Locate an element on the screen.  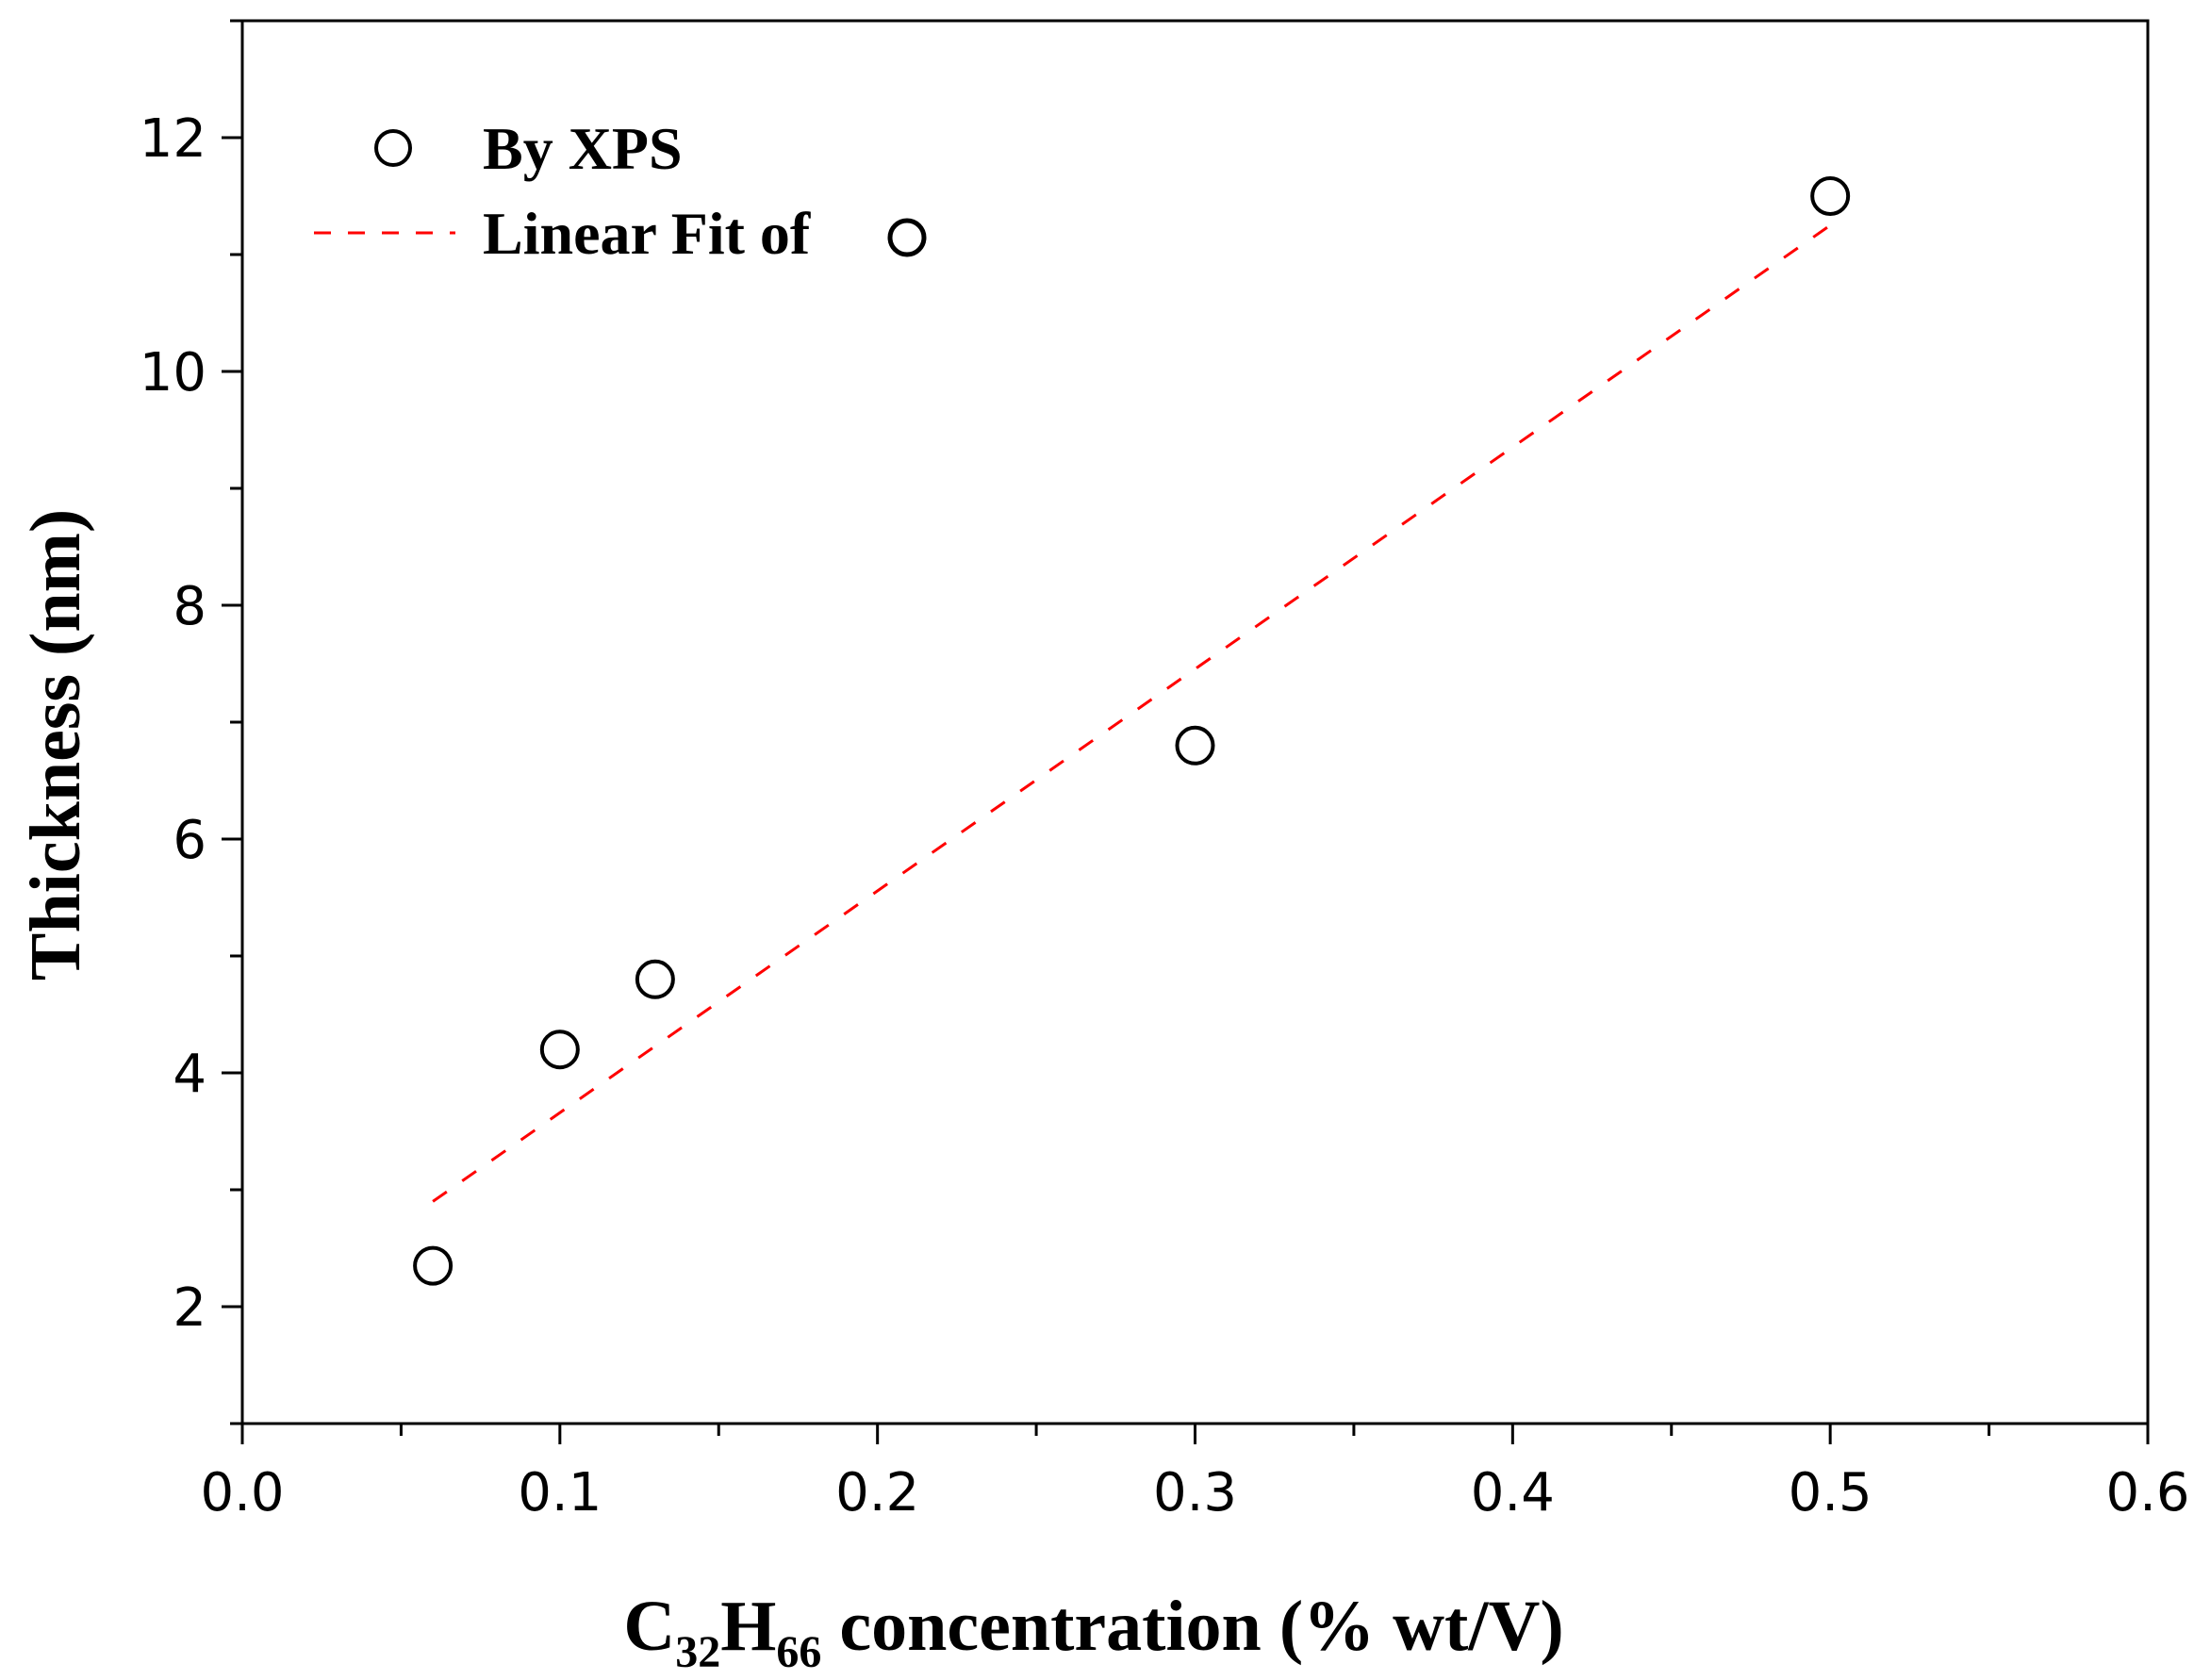
y-axis-title: Thickness (nm) is located at coordinates (55, 744).